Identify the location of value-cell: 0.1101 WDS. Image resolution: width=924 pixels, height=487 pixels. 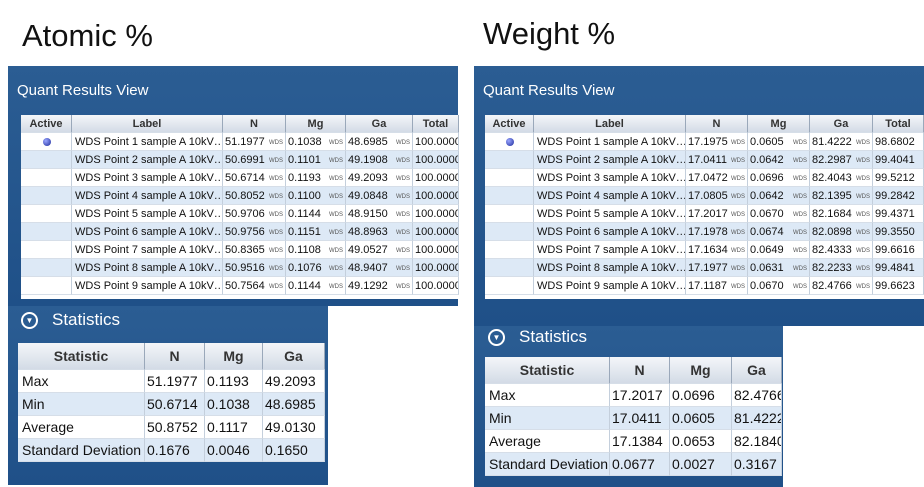
(316, 160).